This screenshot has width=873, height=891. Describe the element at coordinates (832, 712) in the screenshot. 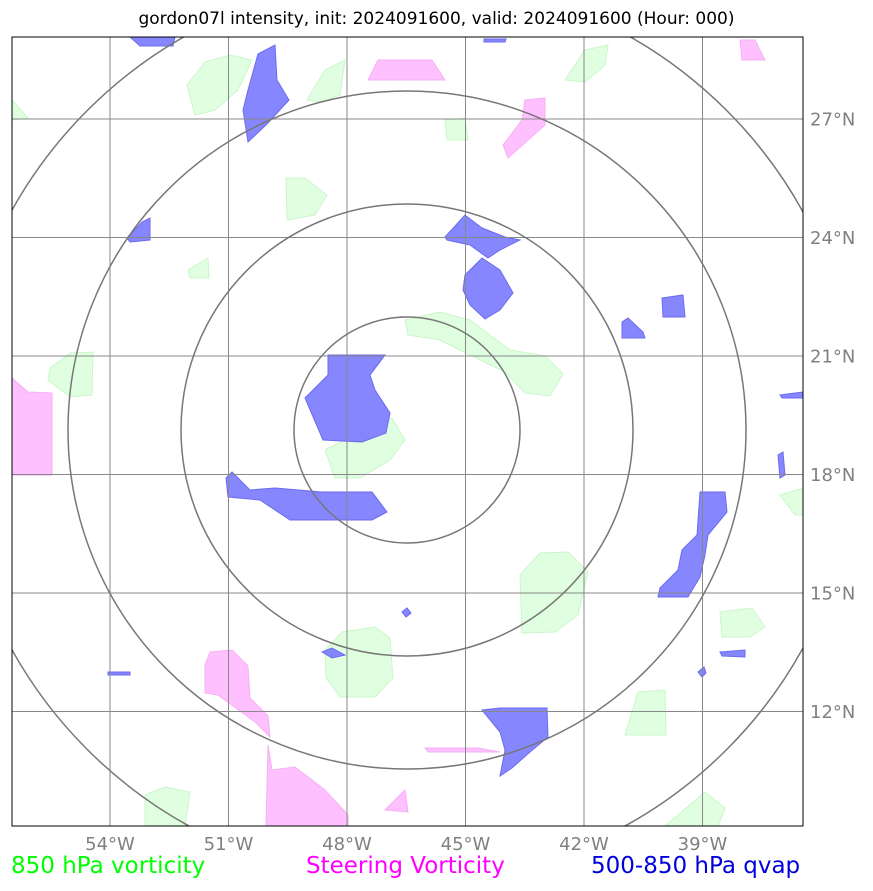

I see `lat-tick-label: 12°N` at that location.